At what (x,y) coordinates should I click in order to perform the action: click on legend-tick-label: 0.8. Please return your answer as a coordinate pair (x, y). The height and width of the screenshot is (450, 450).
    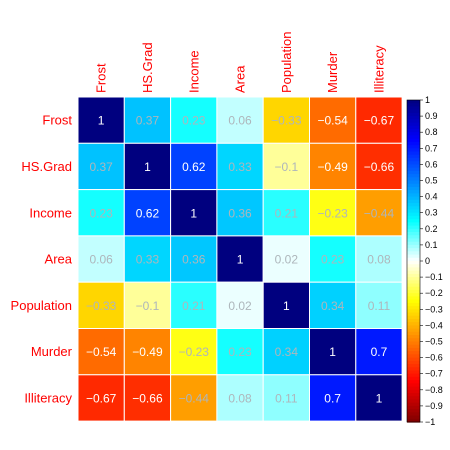
    Looking at the image, I should click on (431, 132).